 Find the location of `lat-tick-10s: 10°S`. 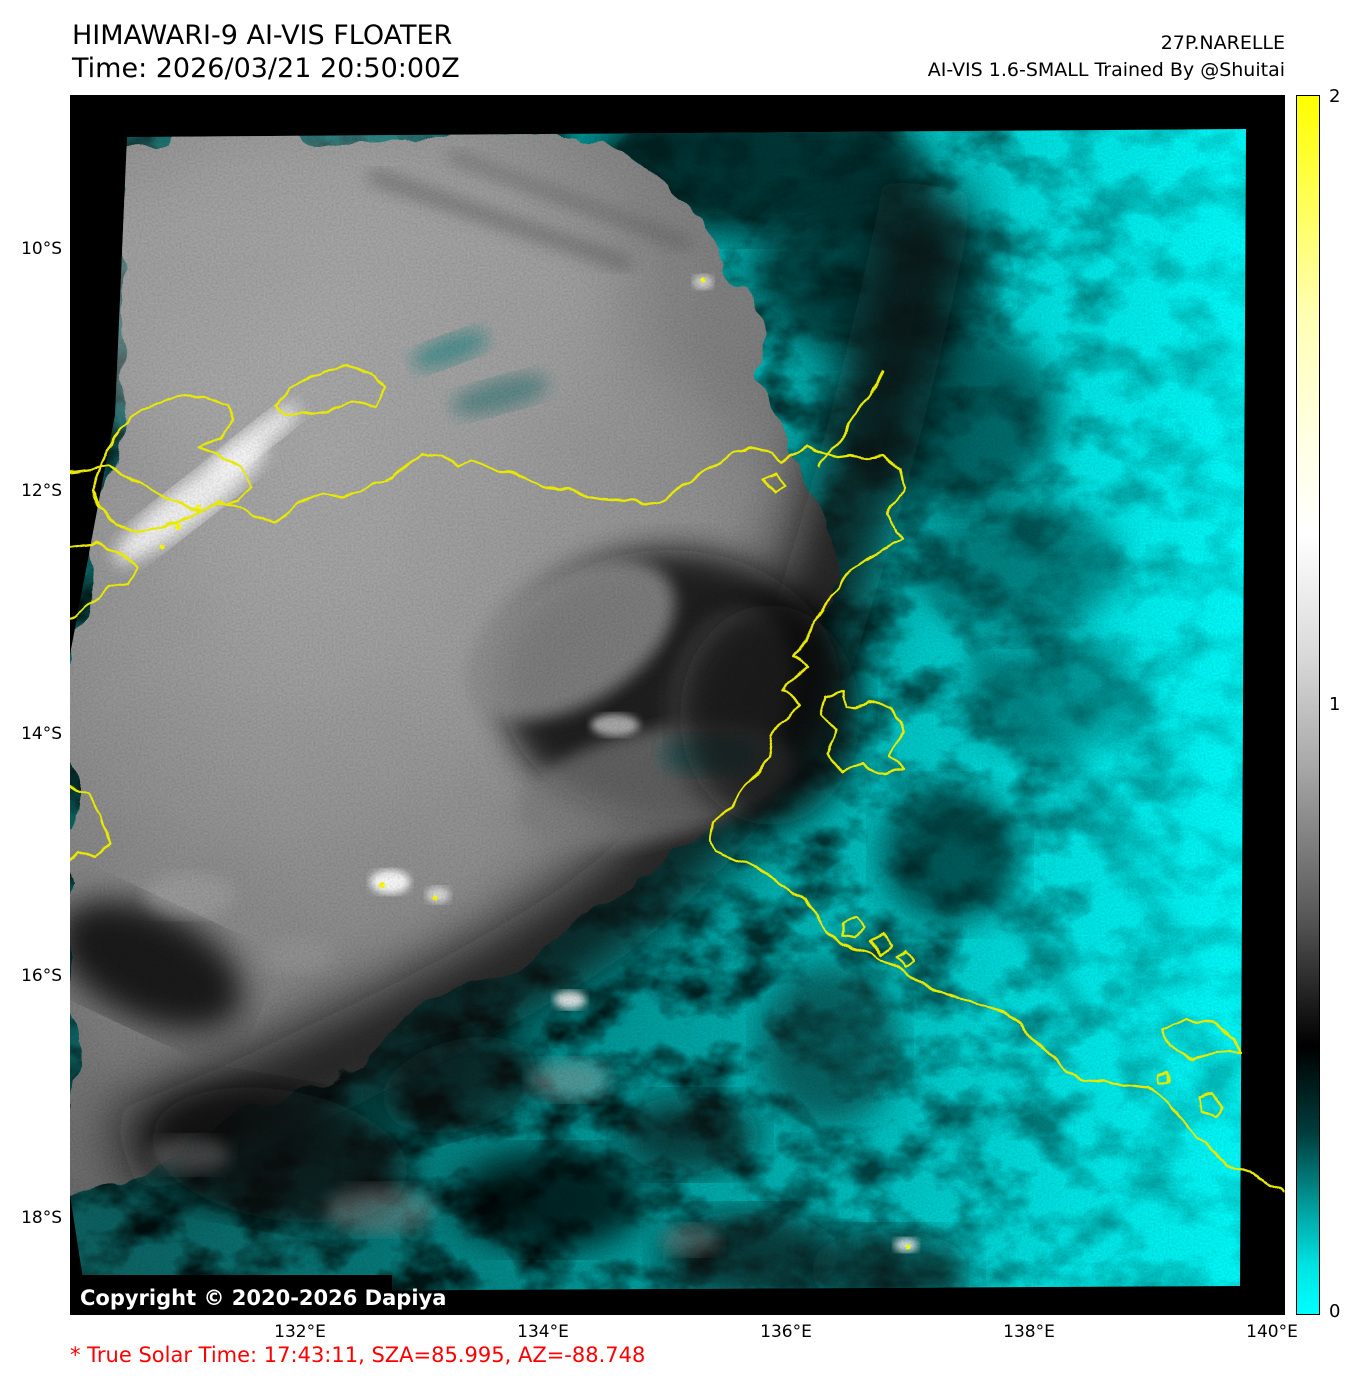

lat-tick-10s: 10°S is located at coordinates (41, 249).